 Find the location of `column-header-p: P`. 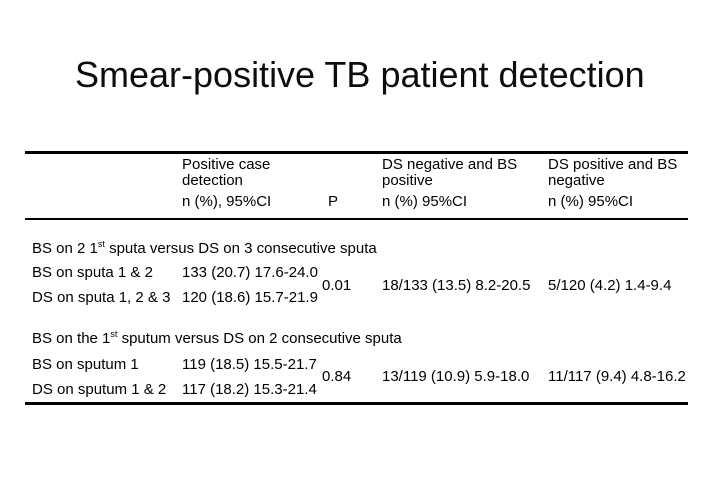

column-header-p: P is located at coordinates (333, 201).